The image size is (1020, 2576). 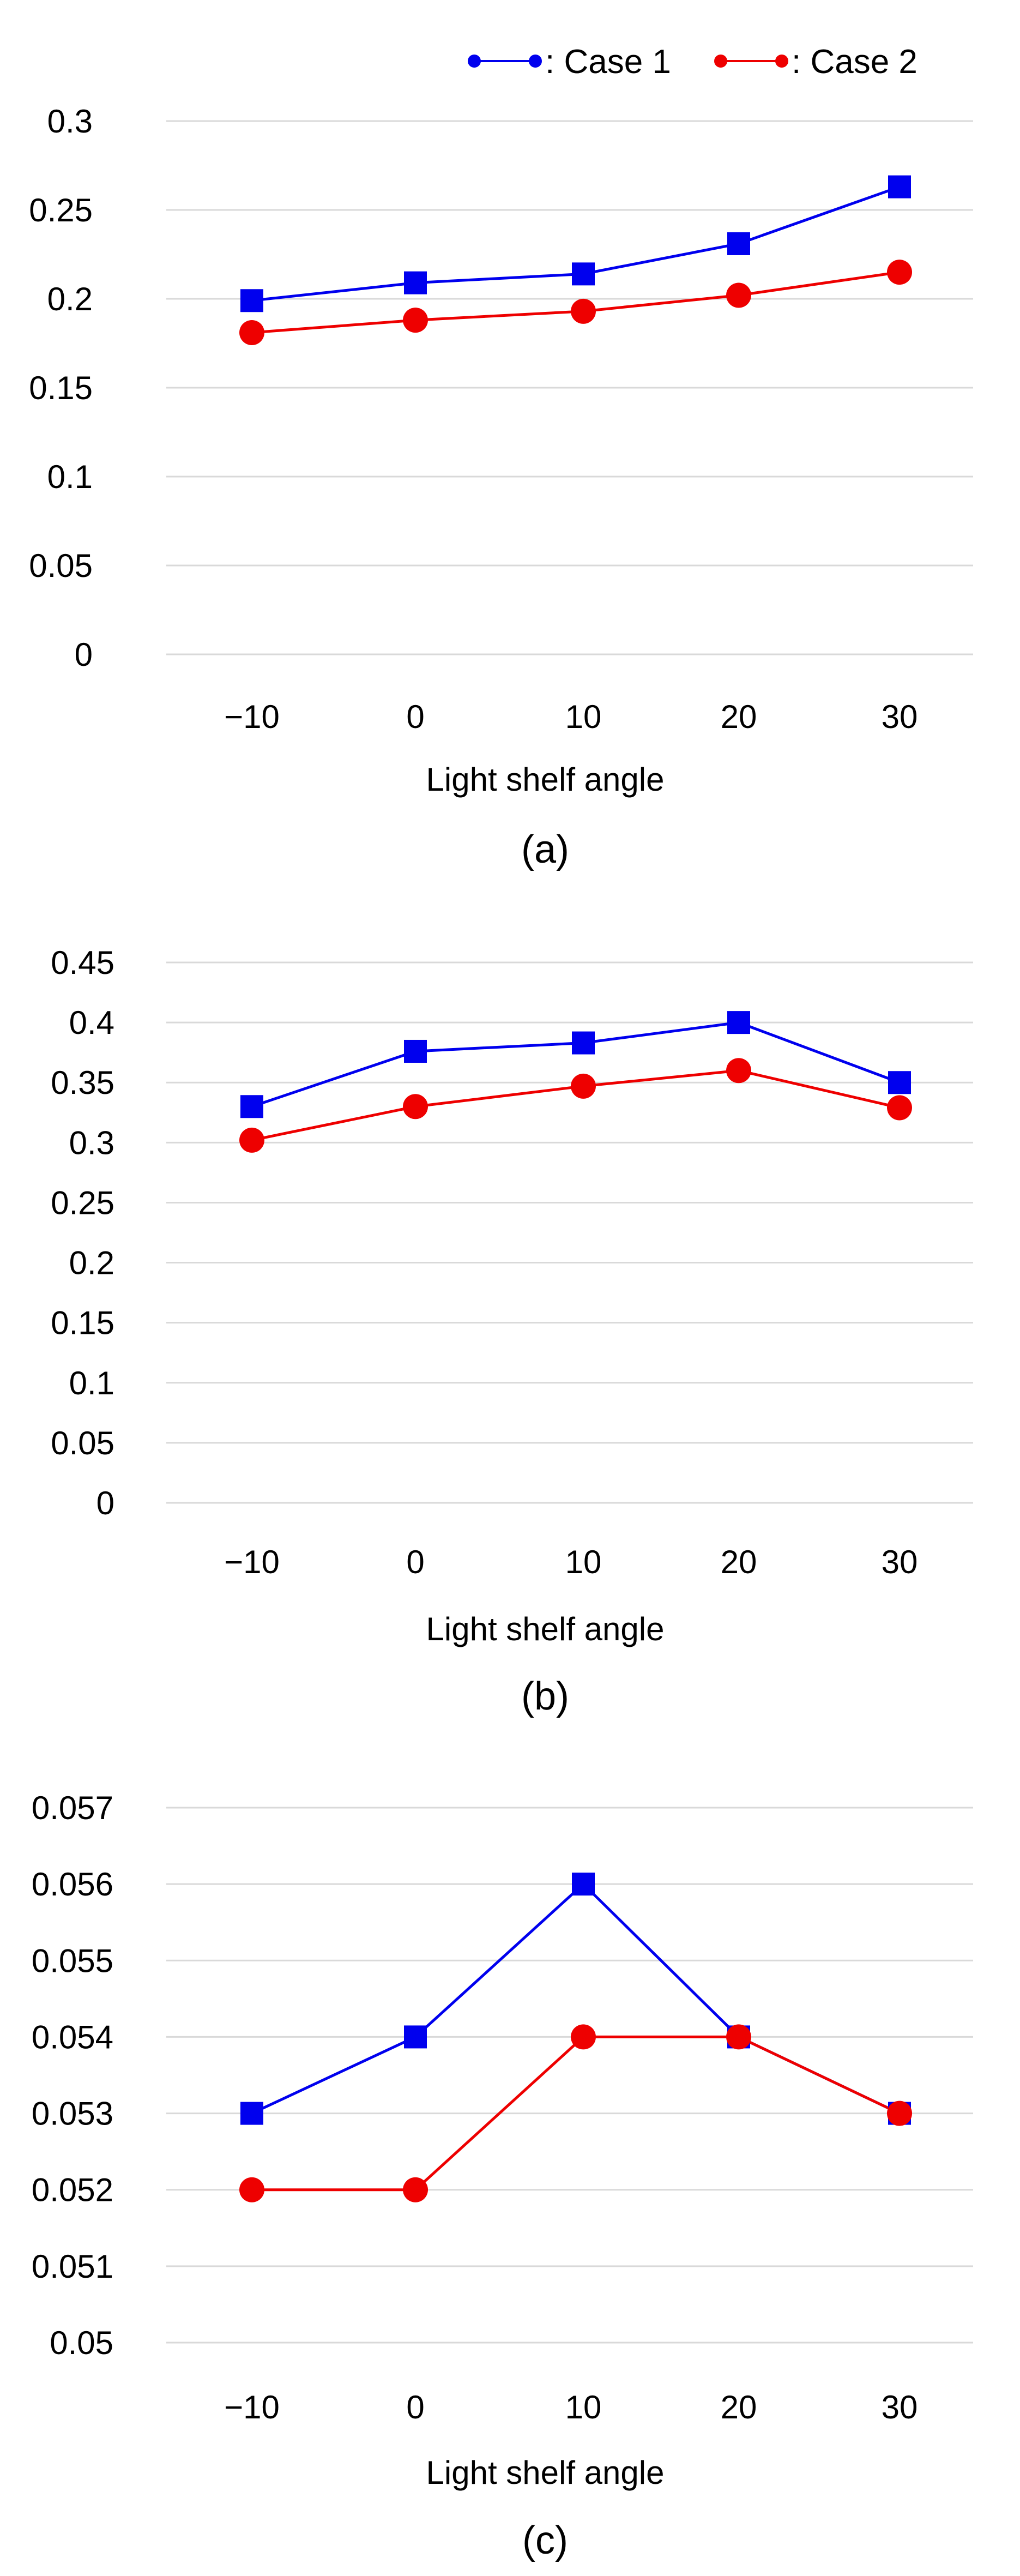 What do you see at coordinates (693, 62) in the screenshot?
I see `legend: : Case 1 : Case 2` at bounding box center [693, 62].